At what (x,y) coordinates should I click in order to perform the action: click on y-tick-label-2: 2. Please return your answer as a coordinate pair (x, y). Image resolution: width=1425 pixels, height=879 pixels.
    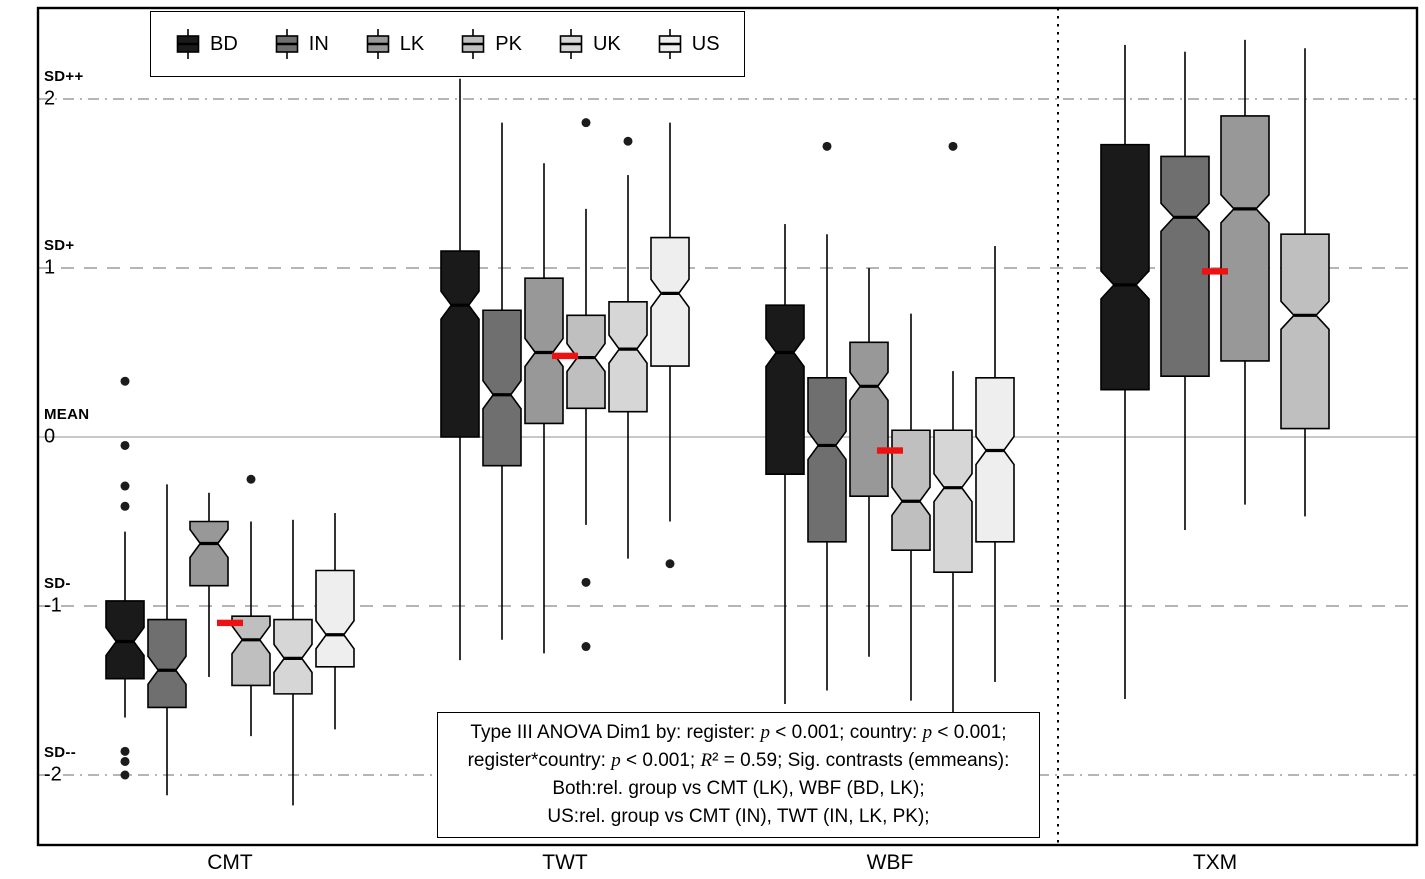
    Looking at the image, I should click on (50, 98).